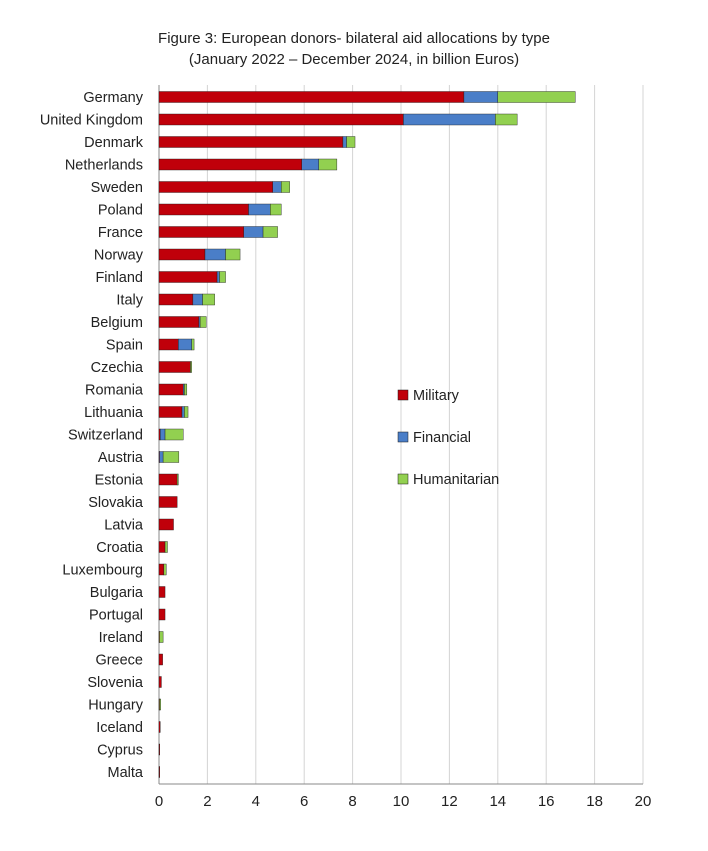 This screenshot has height=851, width=708. Describe the element at coordinates (449, 801) in the screenshot. I see `x-tick-label: 12` at that location.